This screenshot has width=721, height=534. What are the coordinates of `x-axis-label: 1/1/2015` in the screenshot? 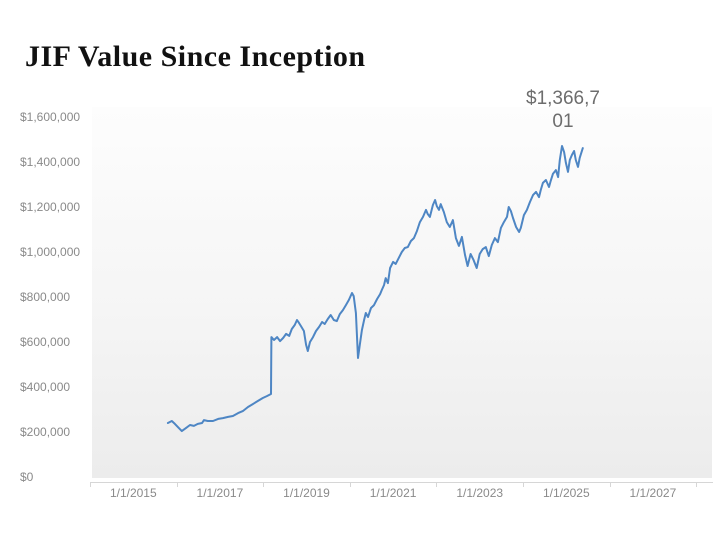 It's located at (133, 493).